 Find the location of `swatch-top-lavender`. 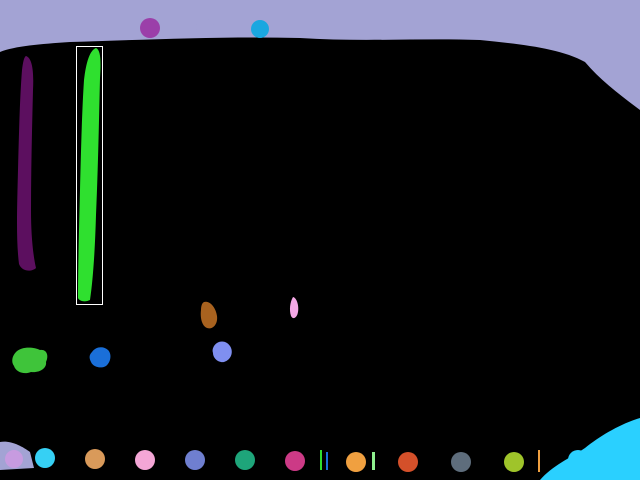

swatch-top-lavender is located at coordinates (205, 28).